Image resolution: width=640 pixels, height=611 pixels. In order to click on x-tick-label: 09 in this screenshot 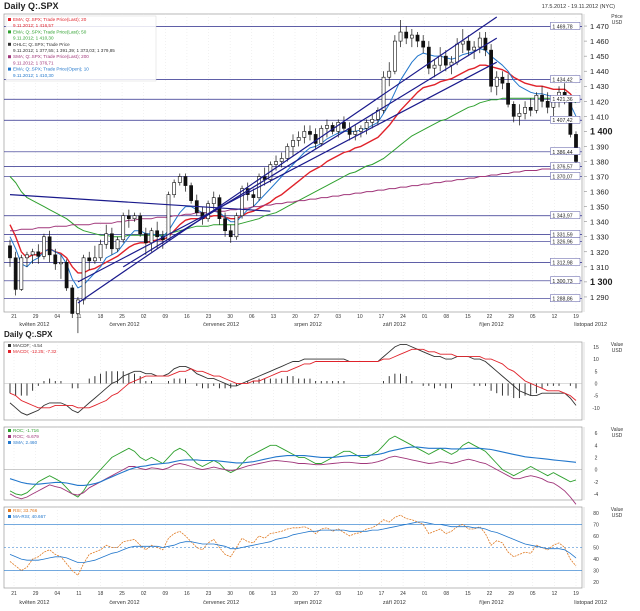, I will do `click(166, 317)`.